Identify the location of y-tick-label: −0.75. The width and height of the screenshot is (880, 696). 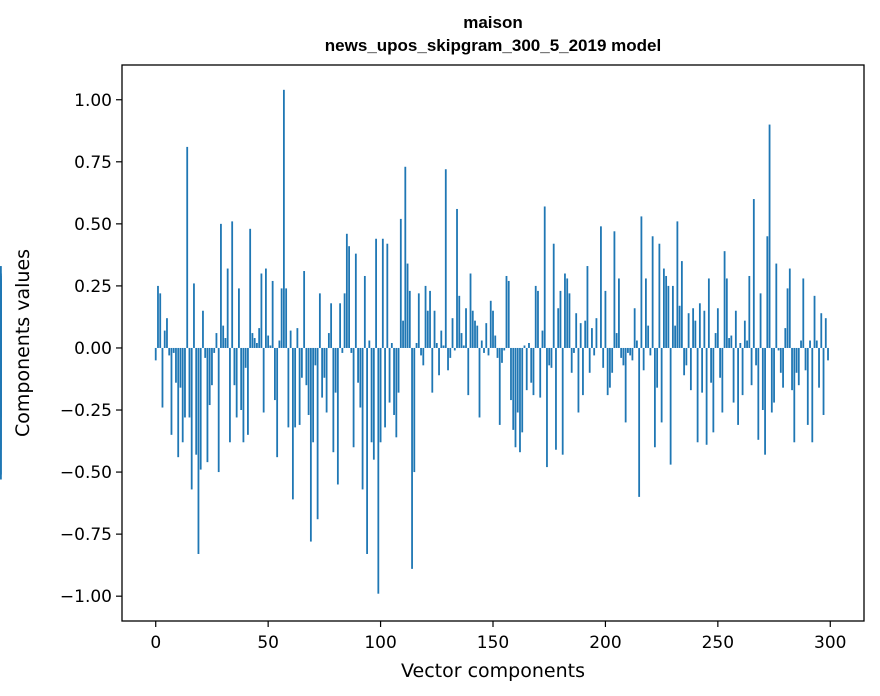
(86, 535).